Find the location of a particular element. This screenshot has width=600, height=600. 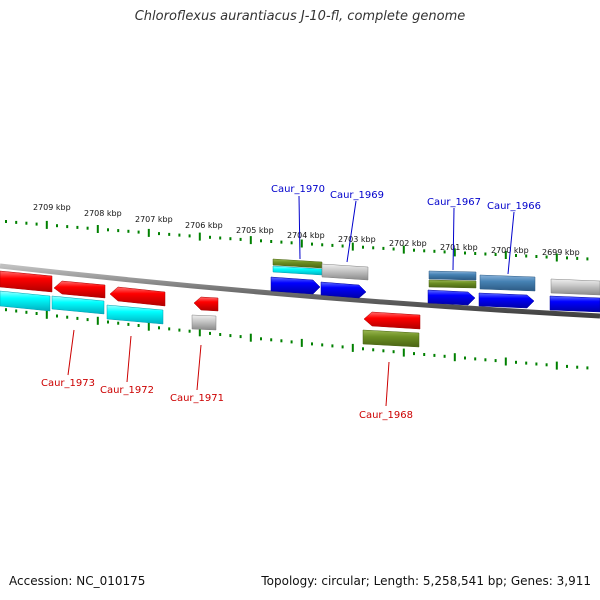

gene-label-caur-1972: Caur_1972 is located at coordinates (127, 390).